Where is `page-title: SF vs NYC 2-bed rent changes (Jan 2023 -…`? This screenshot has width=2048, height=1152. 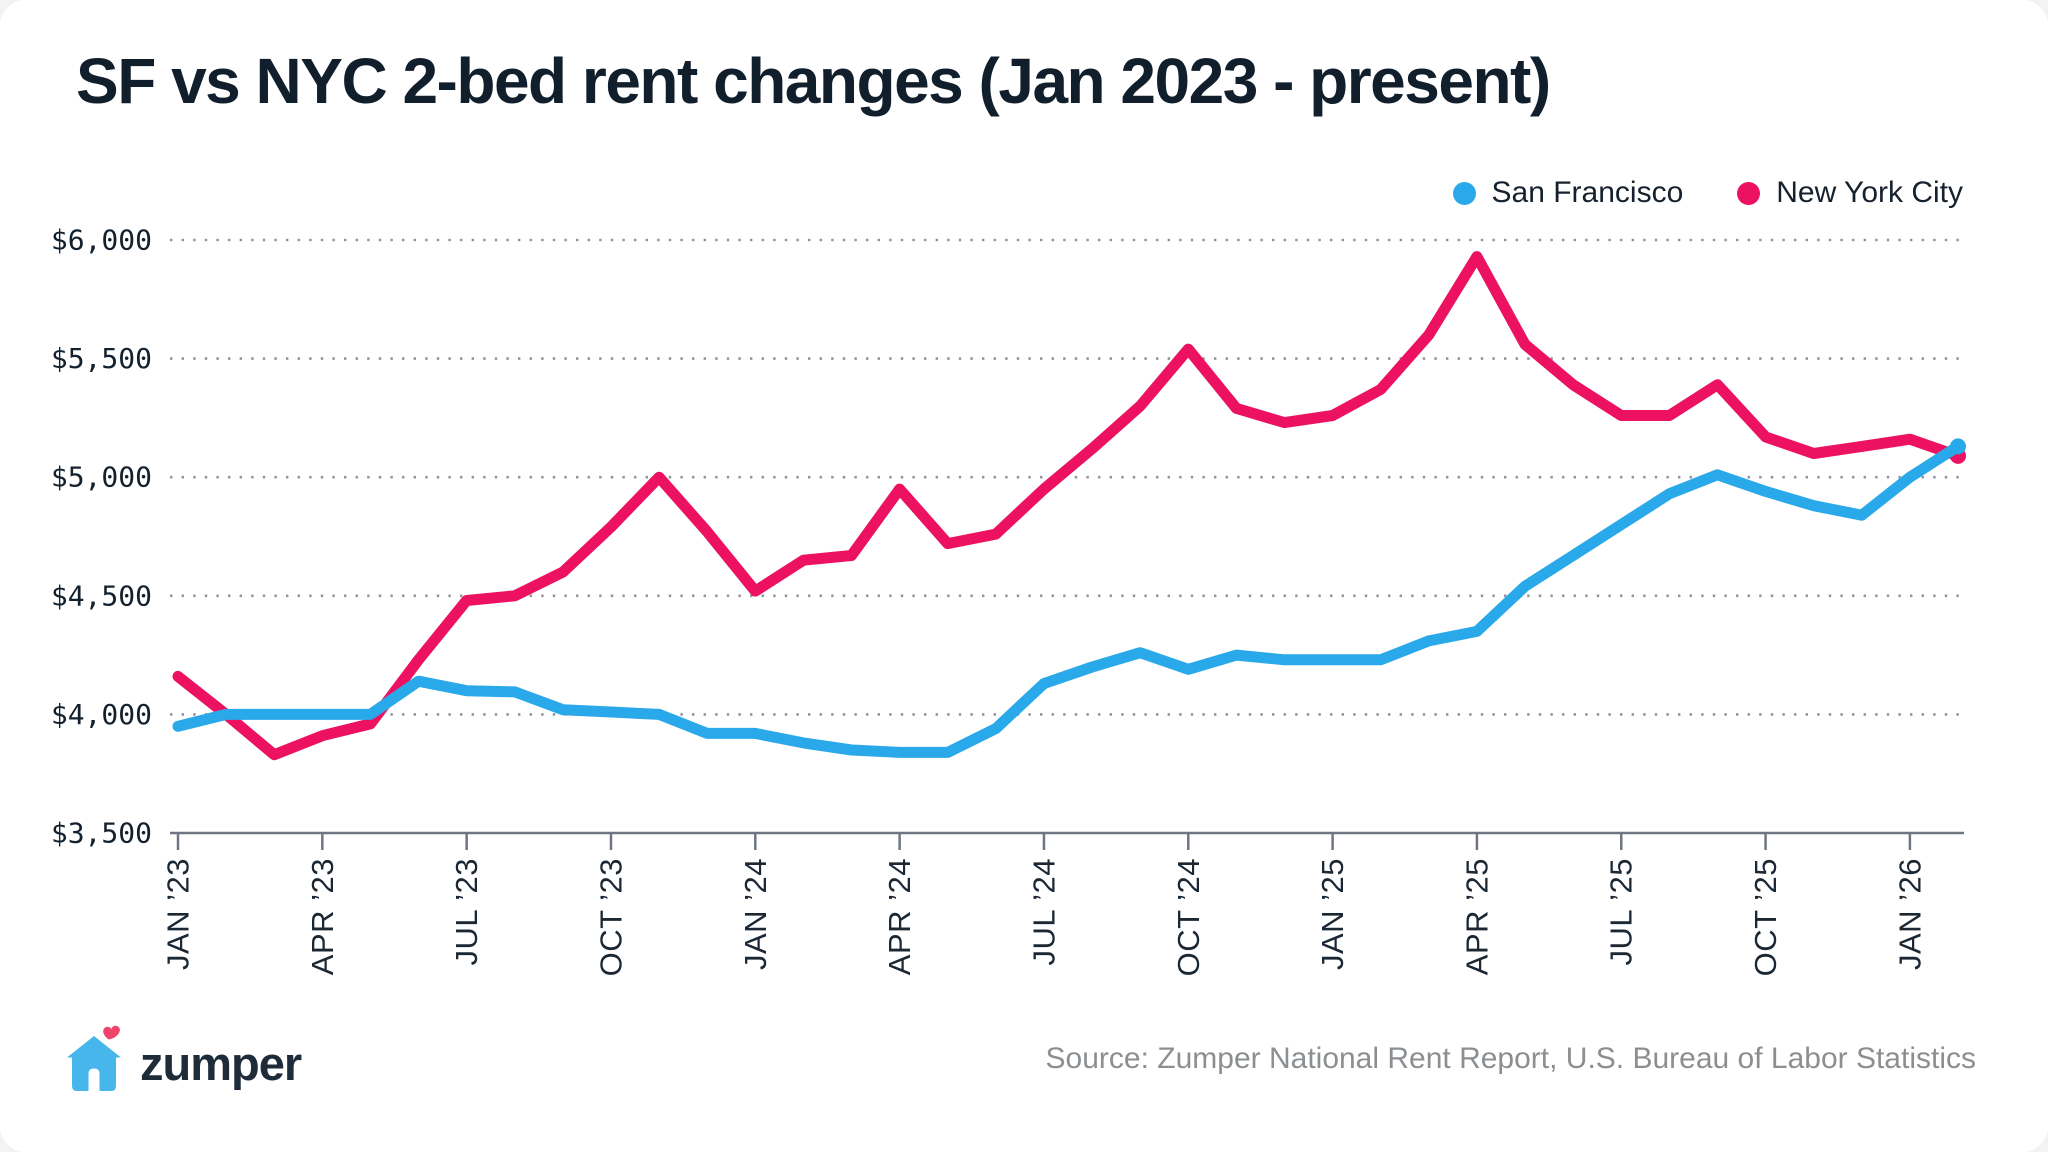 page-title: SF vs NYC 2-bed rent changes (Jan 2023 -… is located at coordinates (813, 81).